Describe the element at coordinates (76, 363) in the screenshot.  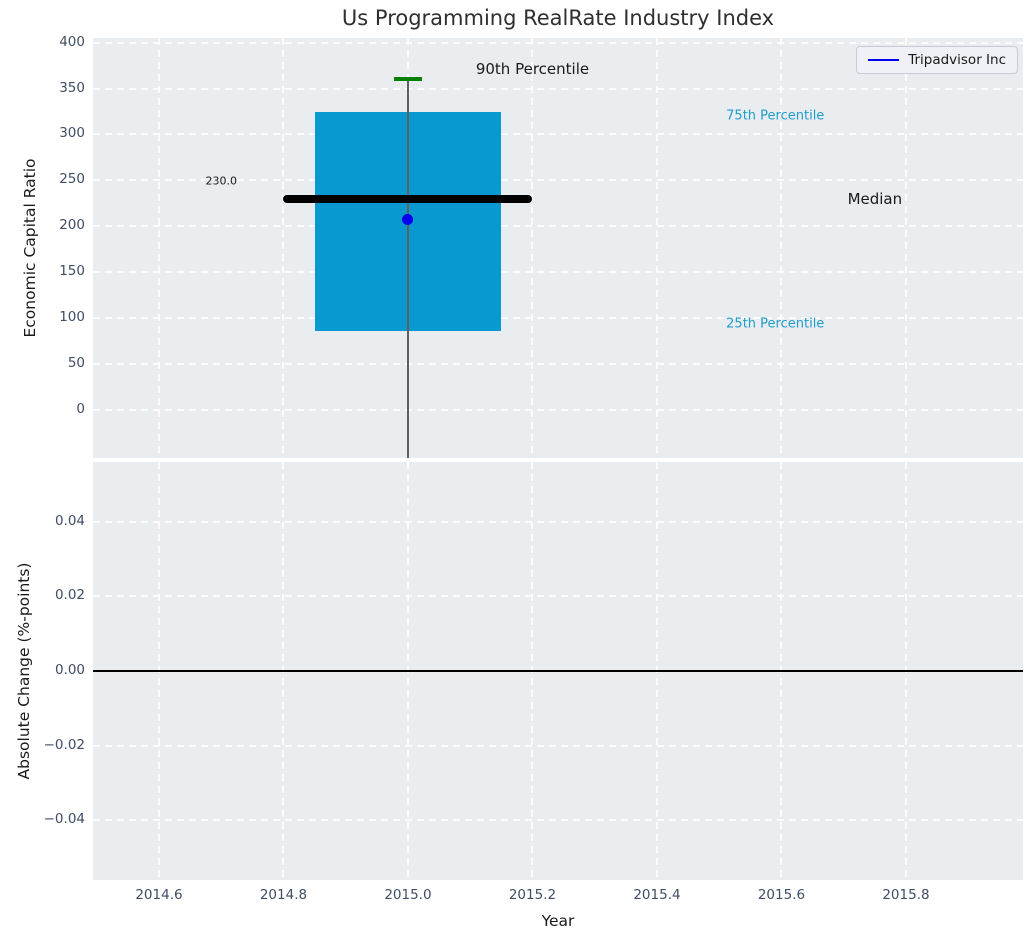
I see `y-tick-label: 50` at that location.